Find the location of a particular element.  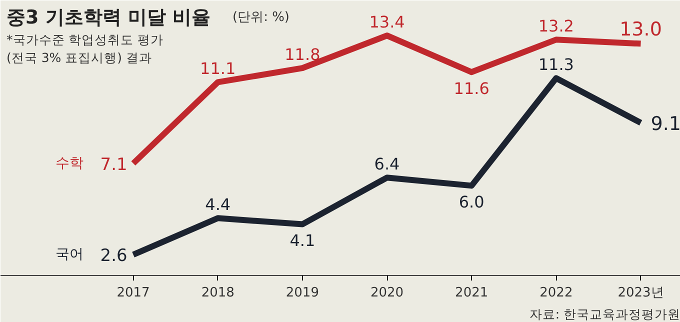

chart-subtitle: (단위: %) is located at coordinates (261, 17).